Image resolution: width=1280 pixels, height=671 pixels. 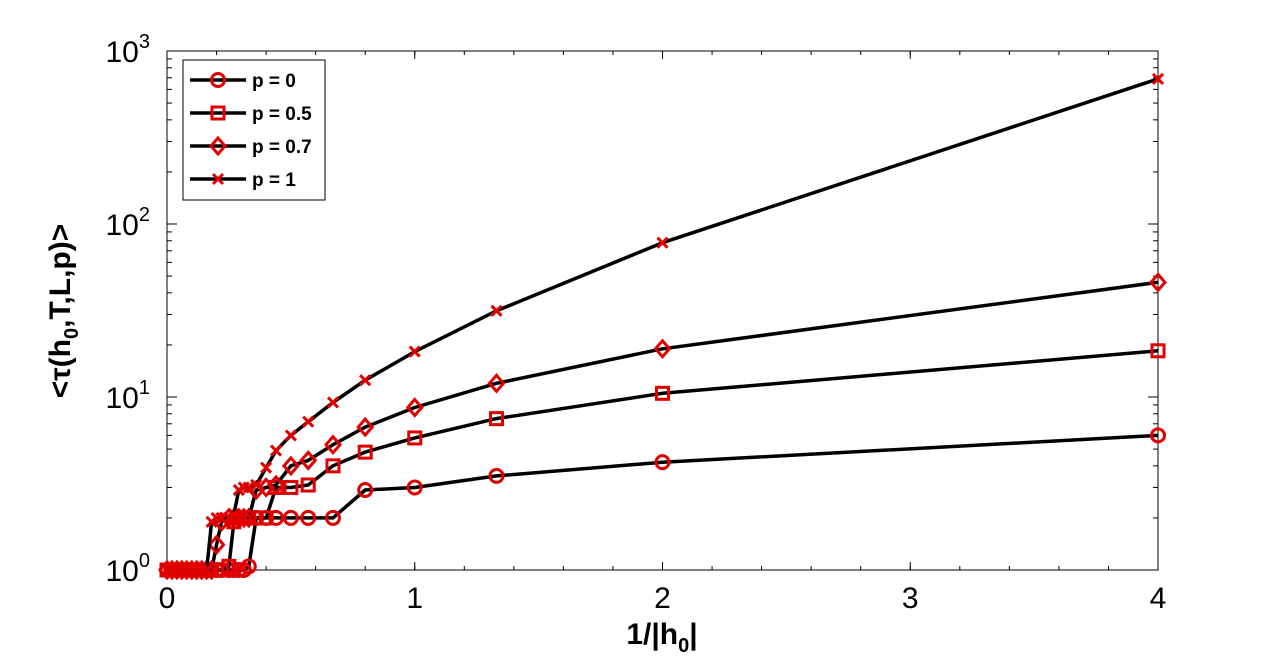 I want to click on legend-item: p = 0.7, so click(x=251, y=146).